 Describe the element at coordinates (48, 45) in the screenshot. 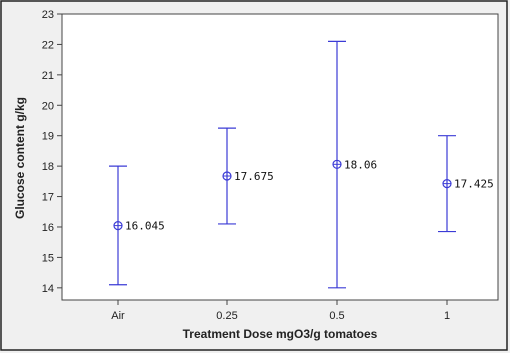

I see `y-tick-label: 22` at that location.